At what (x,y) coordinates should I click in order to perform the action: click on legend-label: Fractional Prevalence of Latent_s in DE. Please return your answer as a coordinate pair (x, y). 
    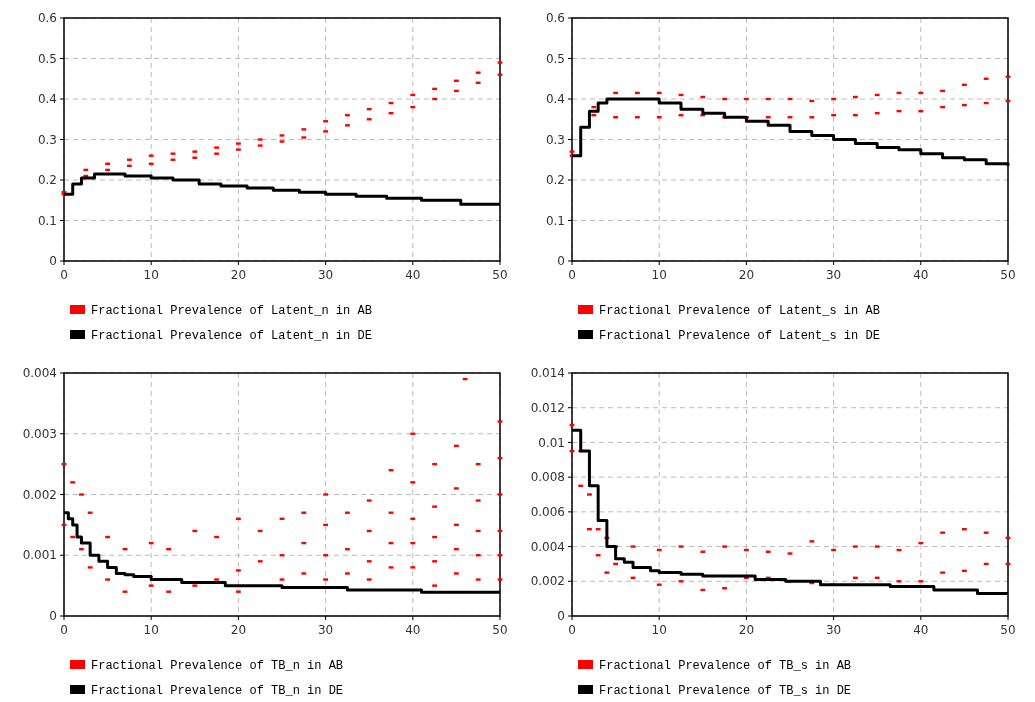
    Looking at the image, I should click on (739, 336).